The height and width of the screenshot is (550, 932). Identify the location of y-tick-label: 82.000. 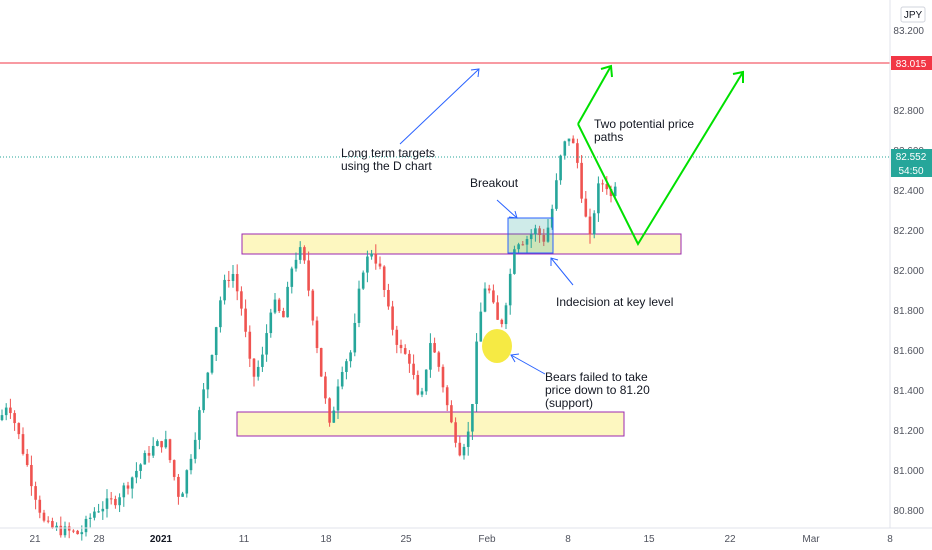
(908, 271).